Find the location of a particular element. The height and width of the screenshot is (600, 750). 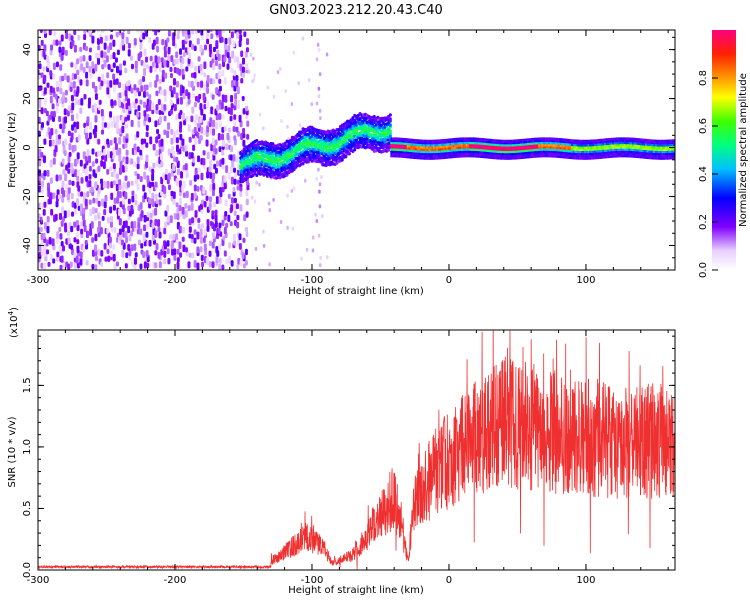

colorbar-gradient is located at coordinates (724, 150).